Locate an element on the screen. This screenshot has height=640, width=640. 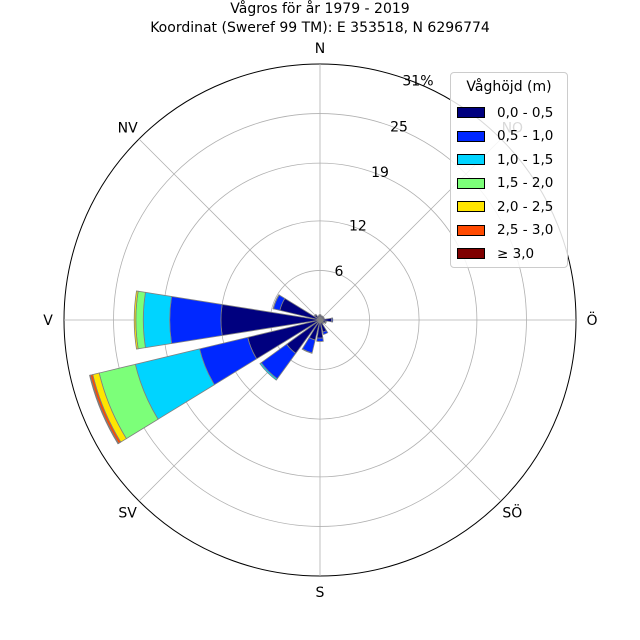
radial-tick-label: 19 is located at coordinates (380, 173).